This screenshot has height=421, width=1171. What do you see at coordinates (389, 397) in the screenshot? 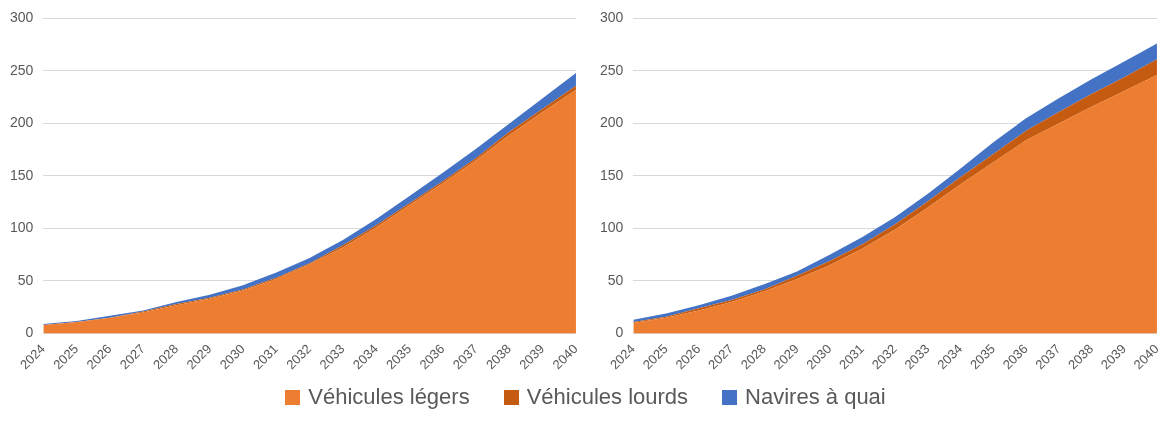
I see `legend-label: Véhicules légers` at bounding box center [389, 397].